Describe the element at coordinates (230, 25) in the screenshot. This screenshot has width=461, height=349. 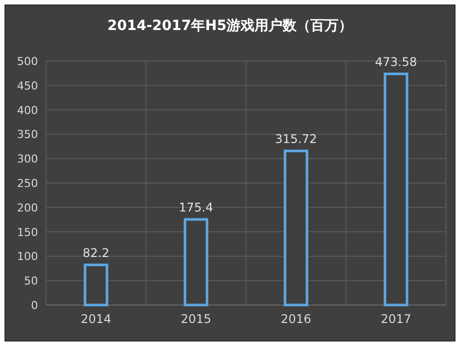
I see `chart-title: 2014-2017年H5游戏用户数（百万）` at that location.